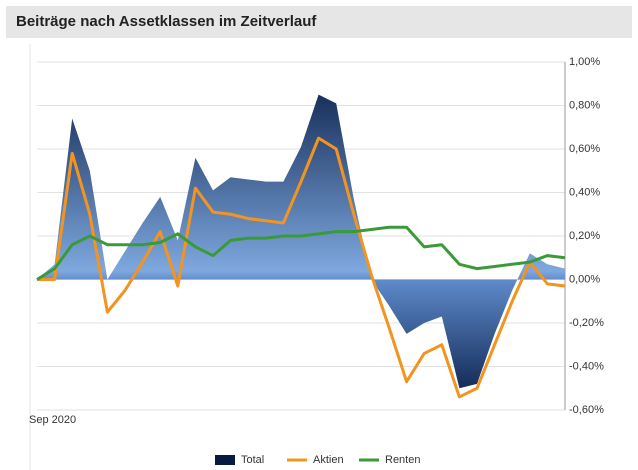  Describe the element at coordinates (584, 105) in the screenshot. I see `y-tick-label: 0,80%` at that location.